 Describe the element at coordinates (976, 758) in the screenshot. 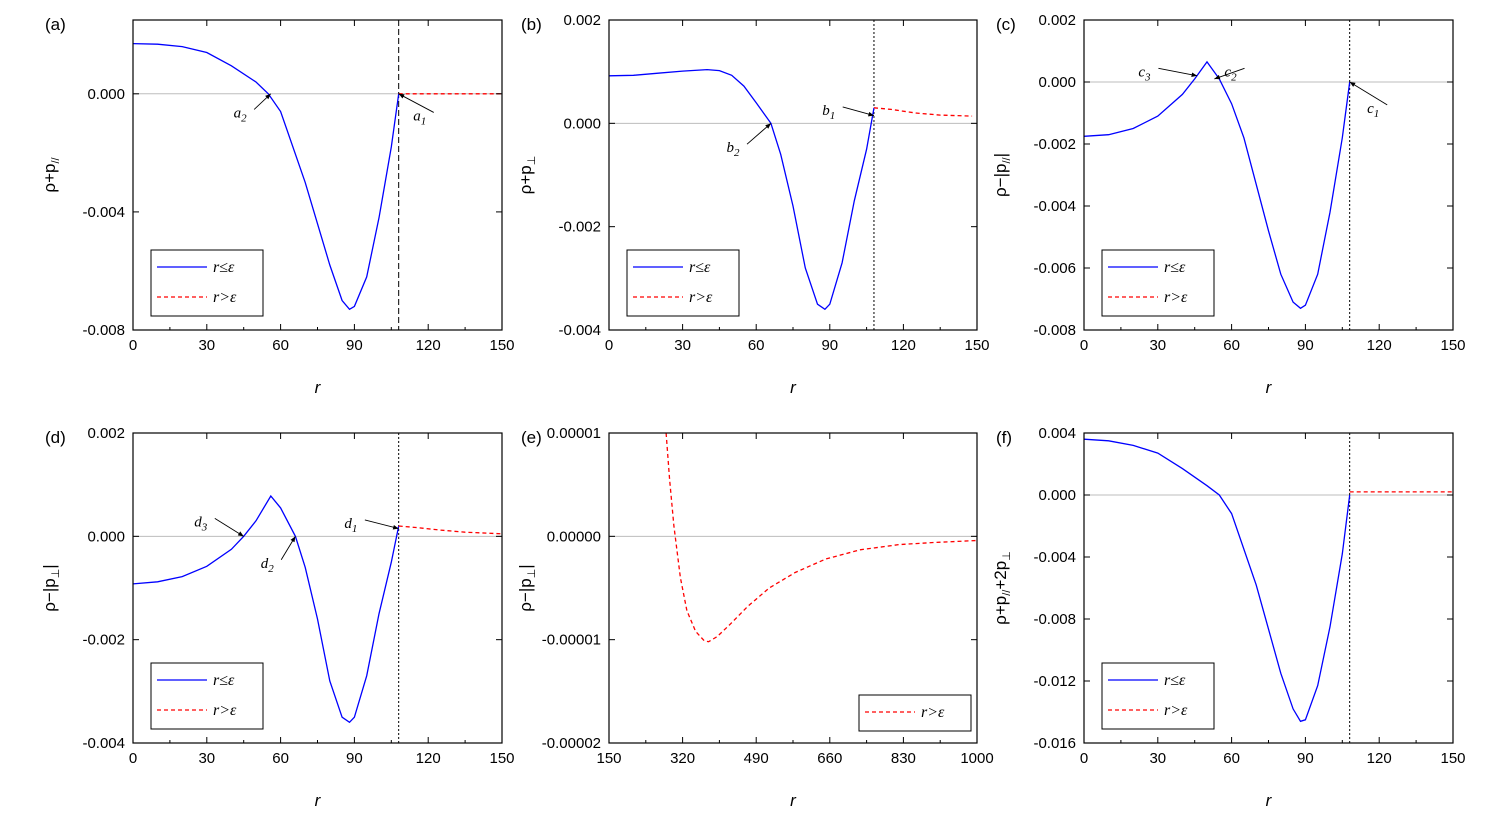

I see `x-tick-label: 1000` at that location.